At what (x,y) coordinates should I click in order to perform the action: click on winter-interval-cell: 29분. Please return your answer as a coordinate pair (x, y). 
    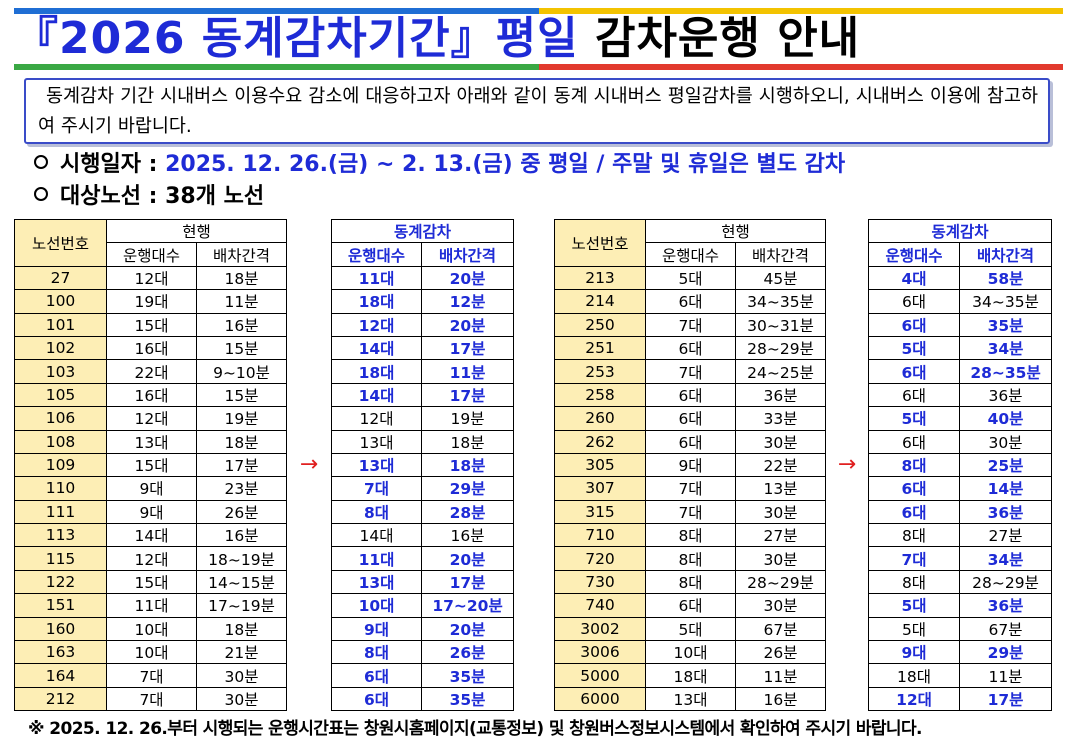
    Looking at the image, I should click on (467, 488).